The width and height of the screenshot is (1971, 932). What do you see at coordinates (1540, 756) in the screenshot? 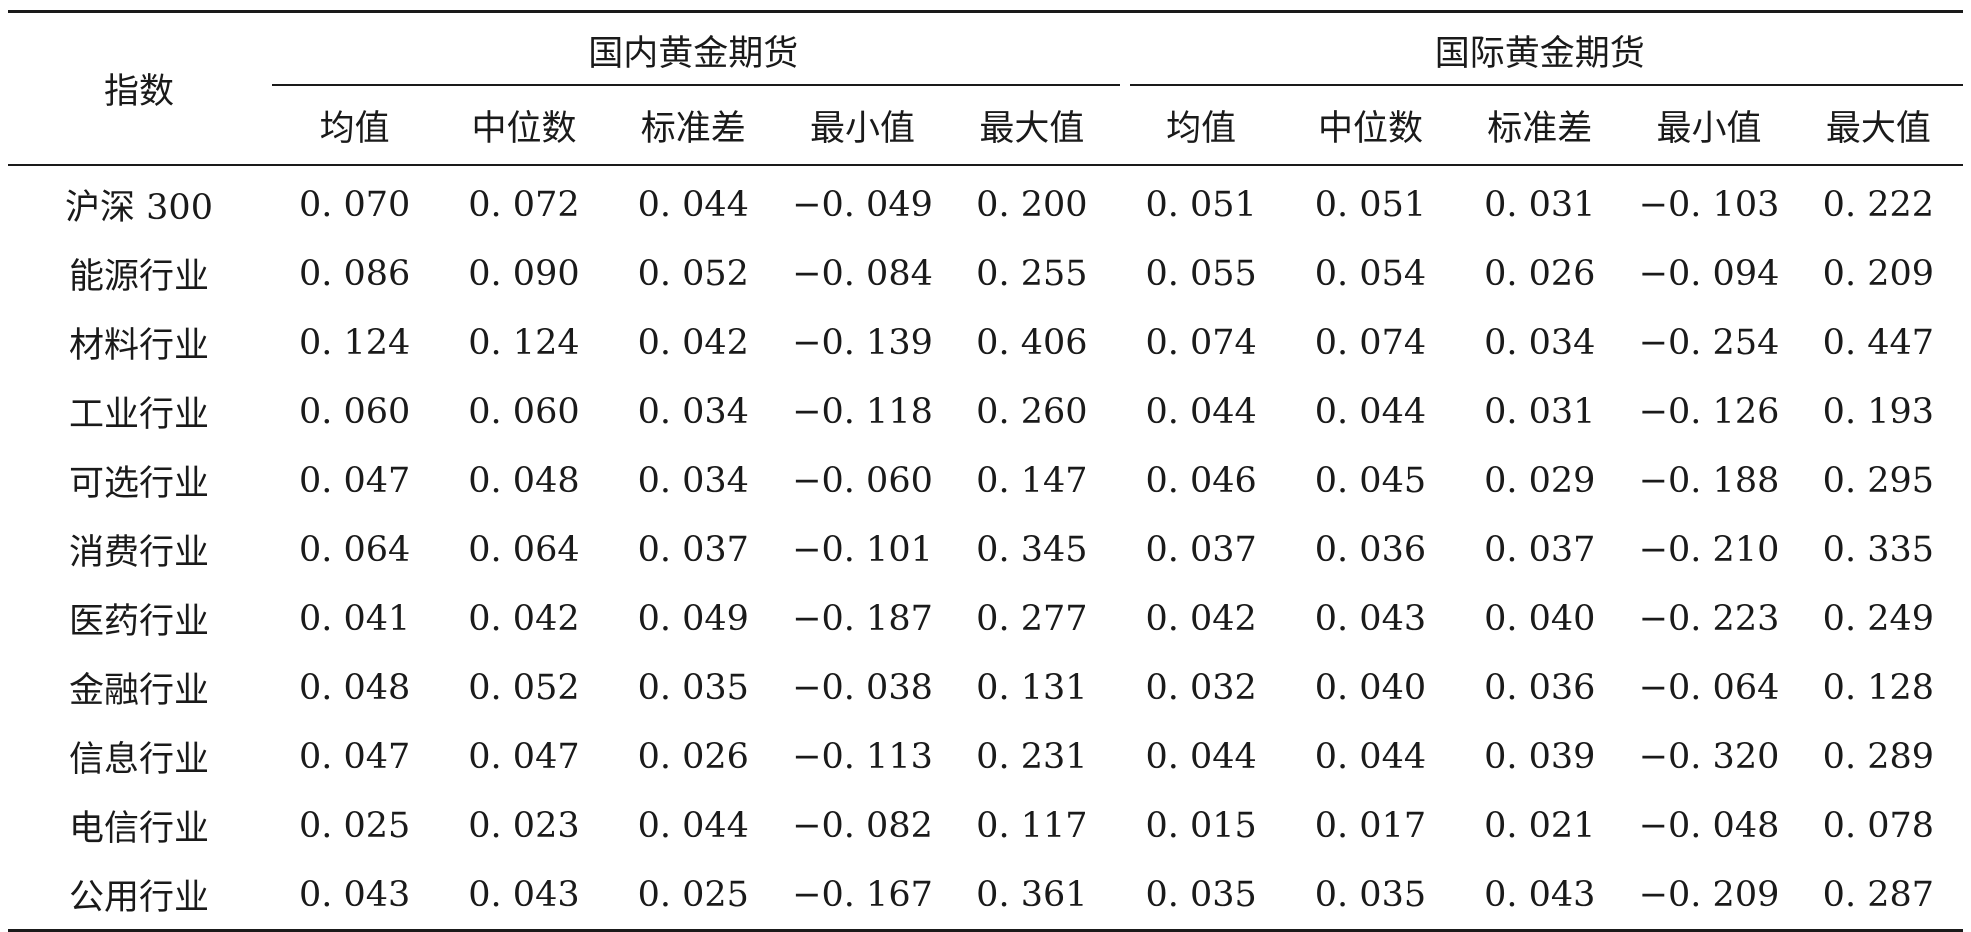
I see `table-cell: 0. 039` at bounding box center [1540, 756].